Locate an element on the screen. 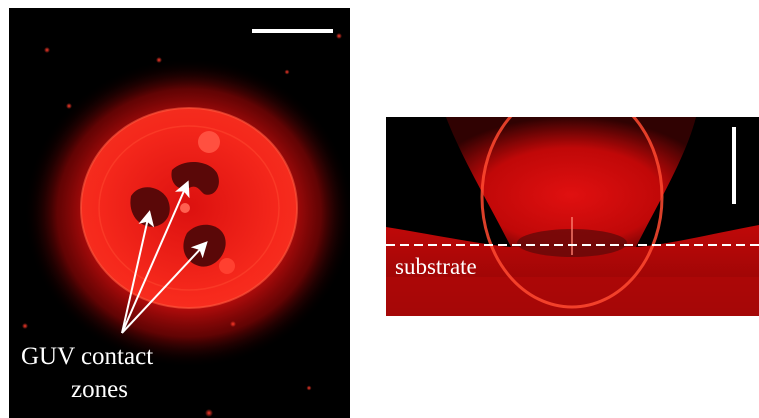 The width and height of the screenshot is (759, 418). substrate-label: substrate is located at coordinates (436, 266).